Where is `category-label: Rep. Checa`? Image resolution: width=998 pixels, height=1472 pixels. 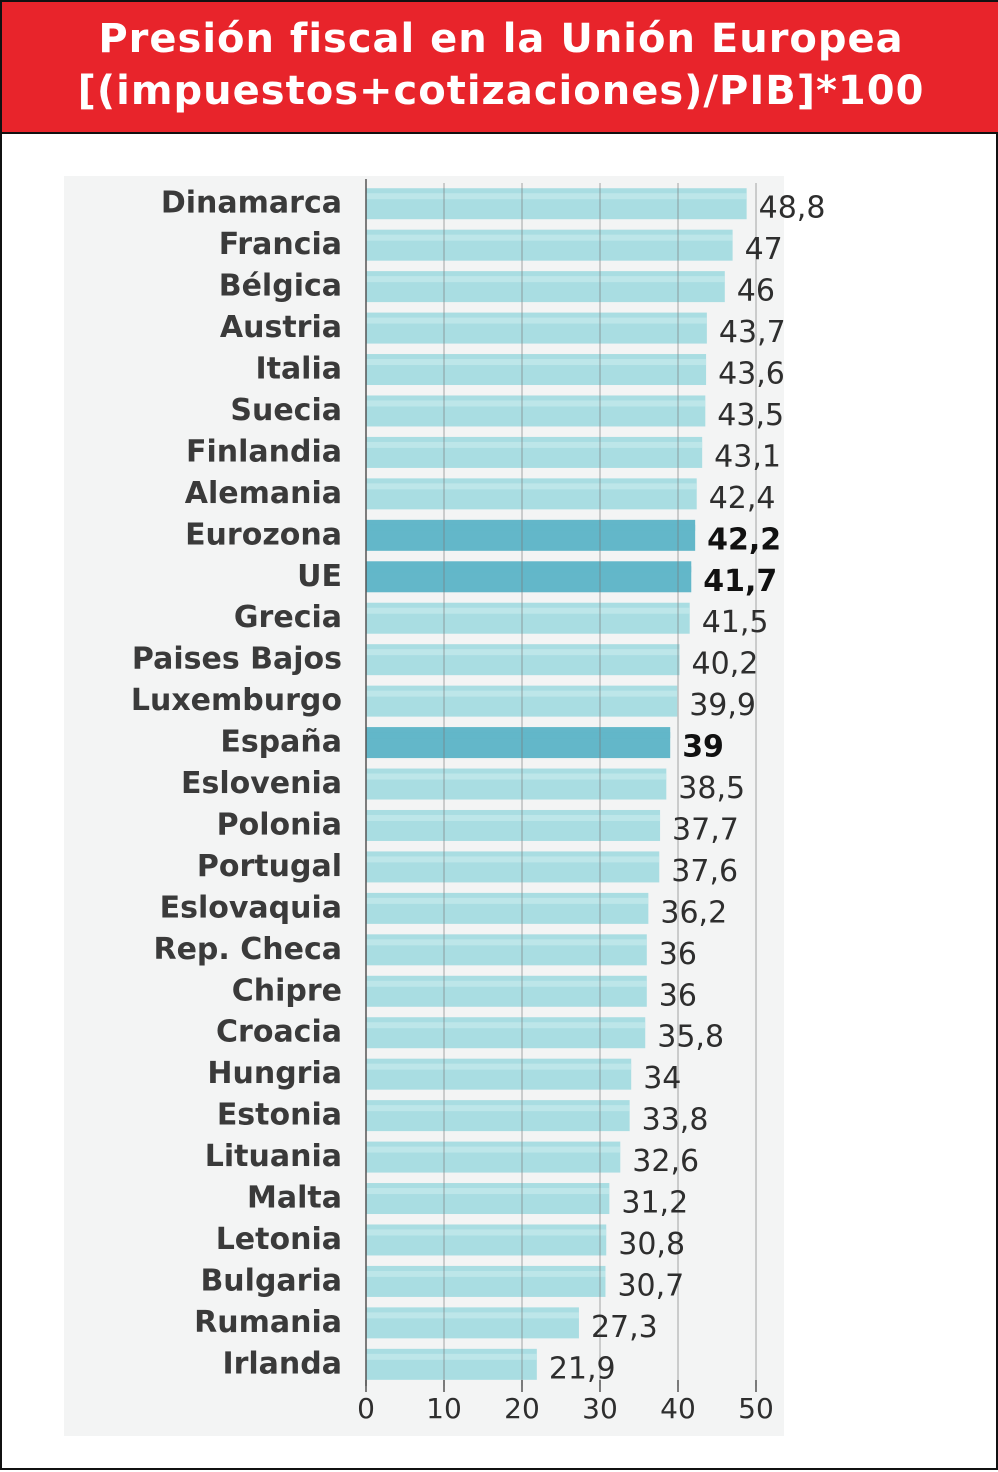 category-label: Rep. Checa is located at coordinates (247, 949).